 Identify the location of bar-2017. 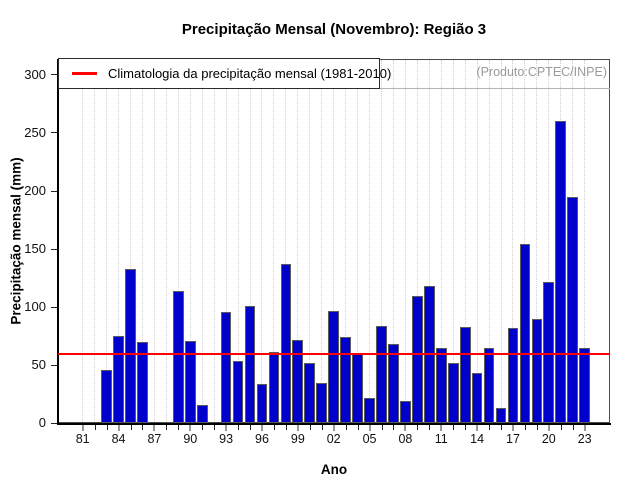
(513, 376).